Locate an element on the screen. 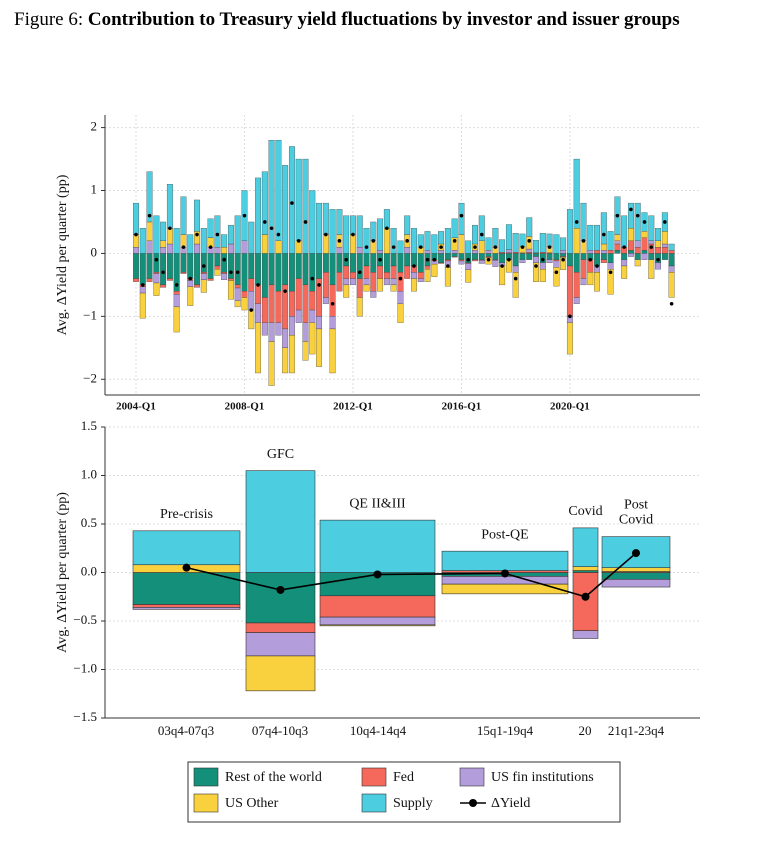 The image size is (770, 842). period-label: GFC is located at coordinates (280, 454).